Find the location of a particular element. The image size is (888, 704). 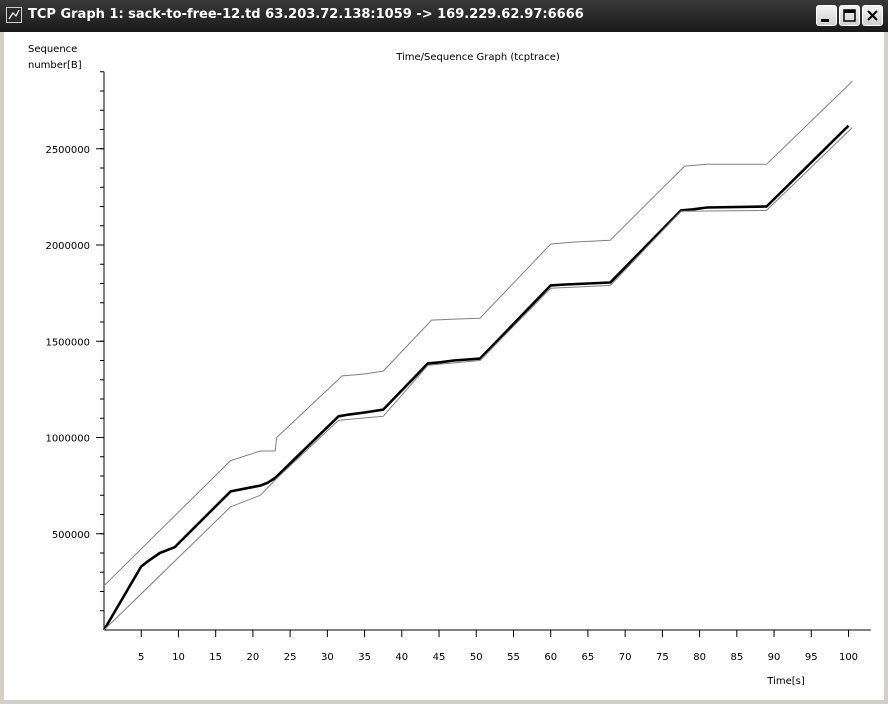

graph-title: Time/Sequence Graph (tcptrace) is located at coordinates (477, 57).